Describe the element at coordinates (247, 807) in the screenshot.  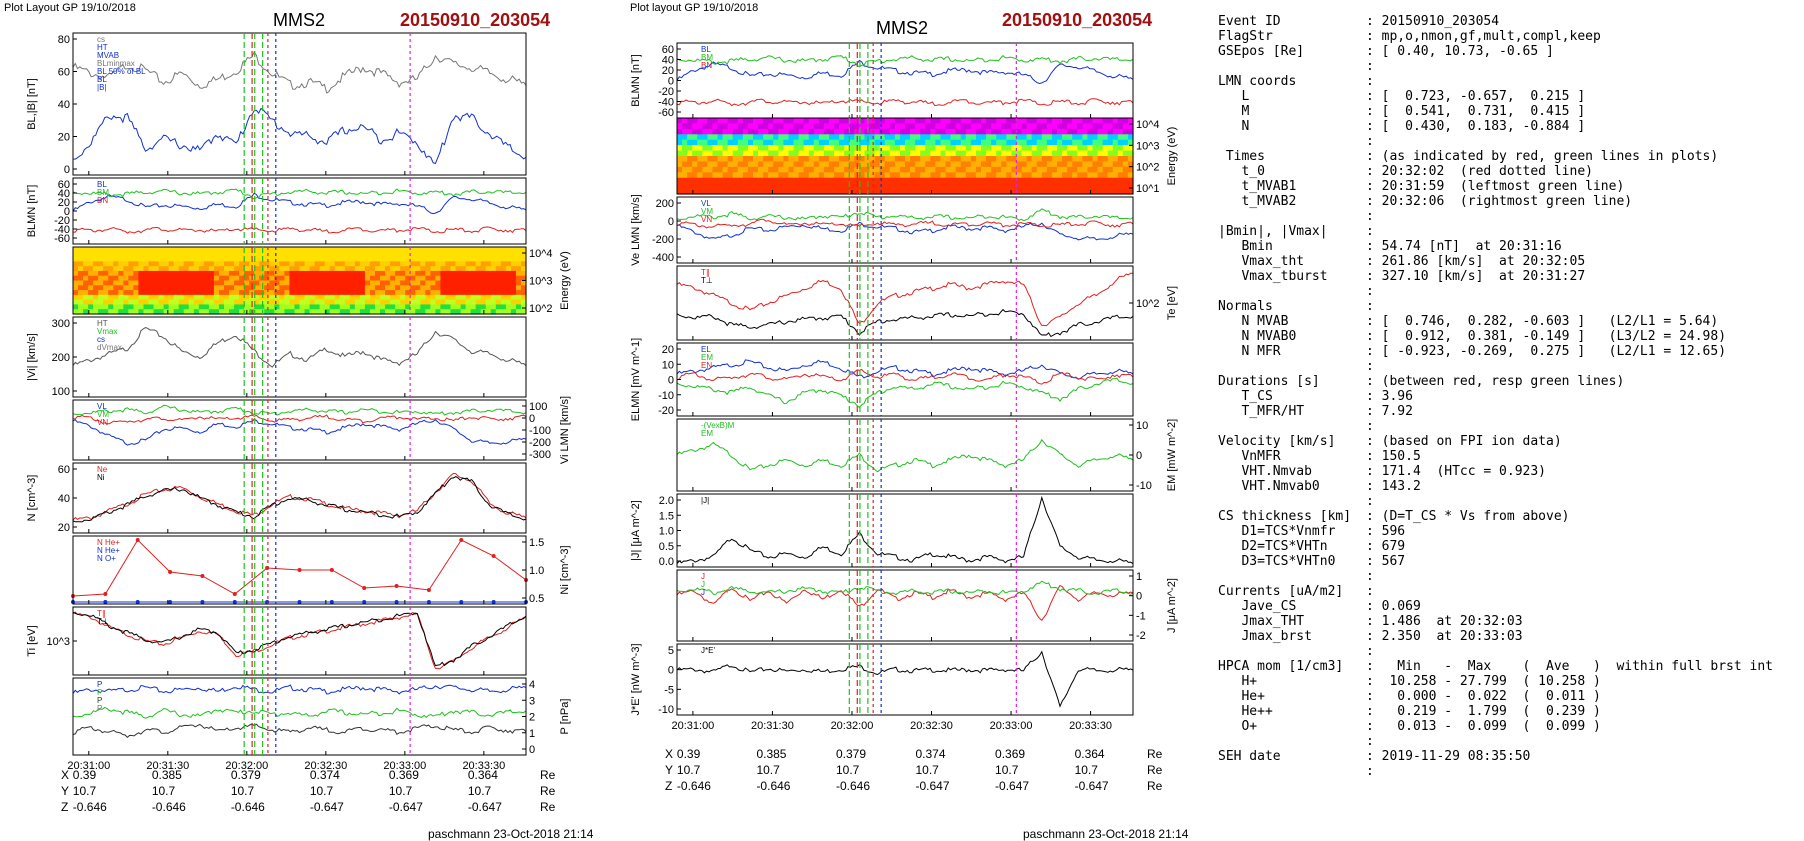
I see `pos-left-value: -0.646` at that location.